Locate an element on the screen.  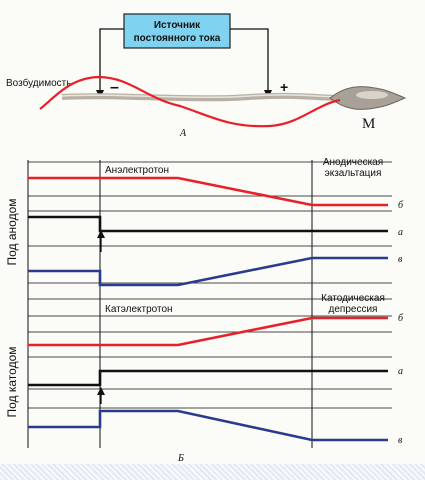
wire-plus is located at coordinates (249, 62).